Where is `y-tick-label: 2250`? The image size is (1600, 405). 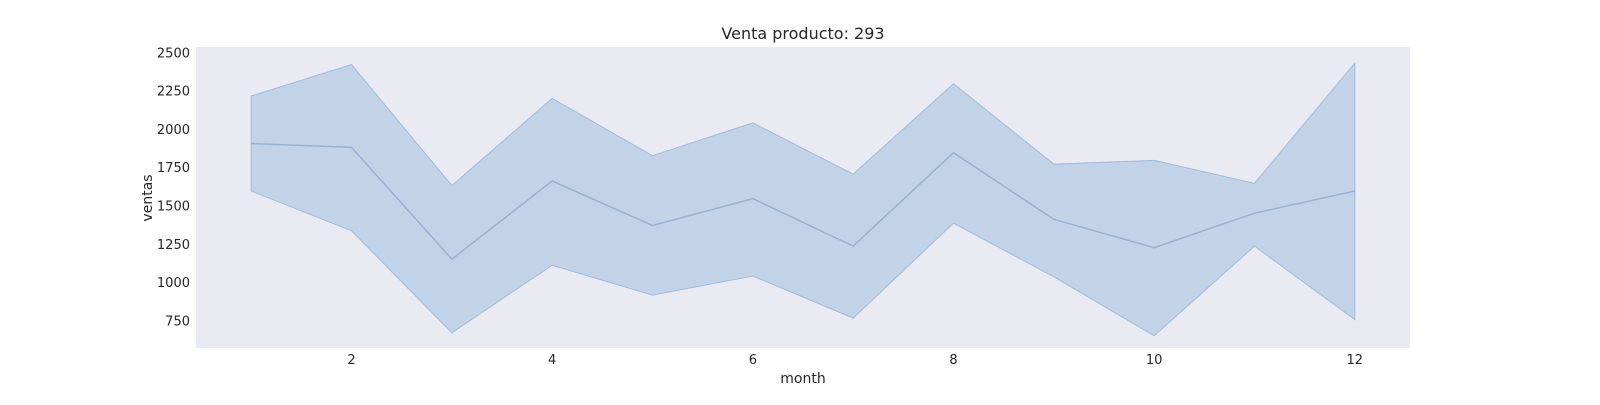 y-tick-label: 2250 is located at coordinates (173, 92).